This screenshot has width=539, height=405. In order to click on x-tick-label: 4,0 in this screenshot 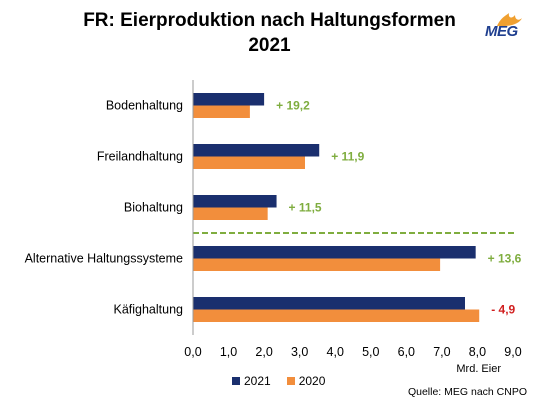, I will do `click(335, 352)`.